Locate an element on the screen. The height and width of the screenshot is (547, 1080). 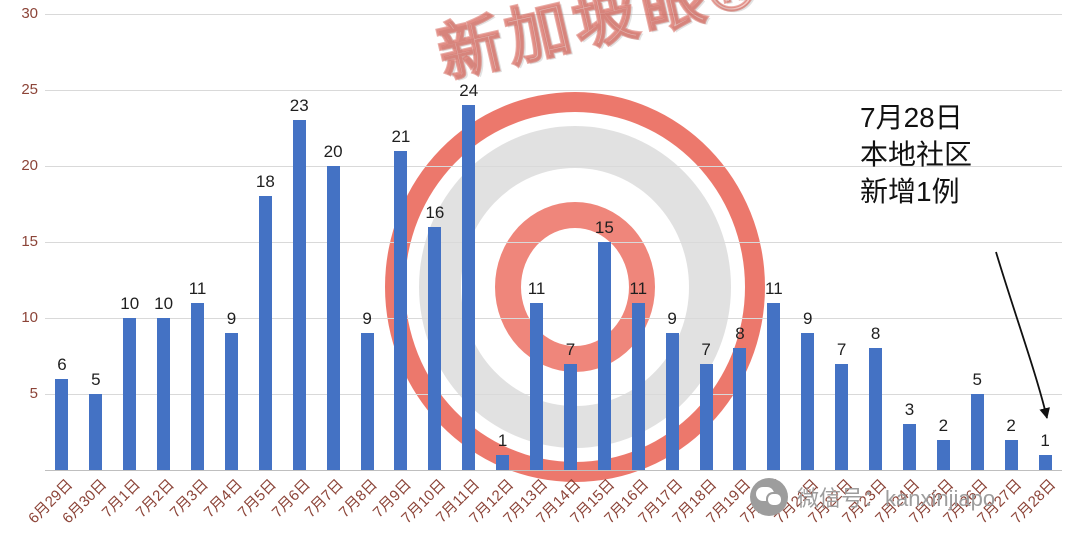
bar-value-label: 3 is located at coordinates (909, 410).